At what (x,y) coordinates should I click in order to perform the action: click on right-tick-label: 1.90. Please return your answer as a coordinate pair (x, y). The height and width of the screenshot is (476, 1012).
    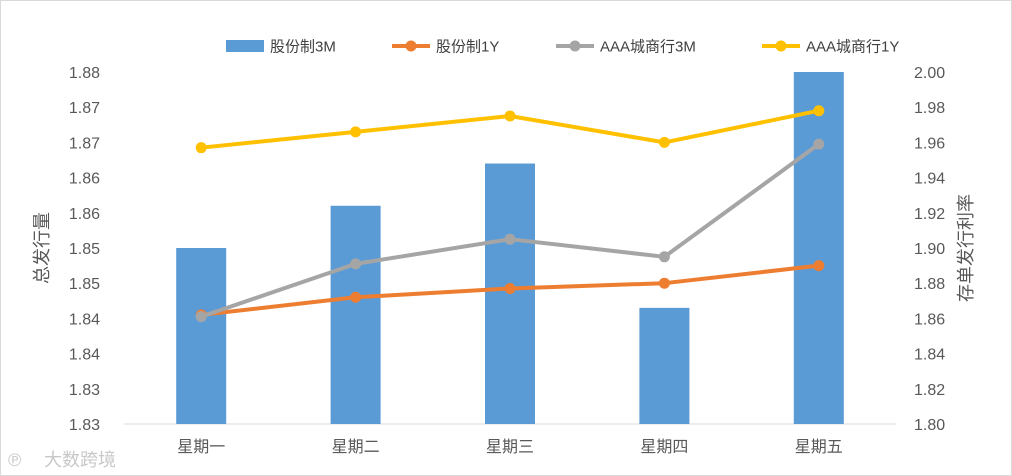
    Looking at the image, I should click on (929, 249).